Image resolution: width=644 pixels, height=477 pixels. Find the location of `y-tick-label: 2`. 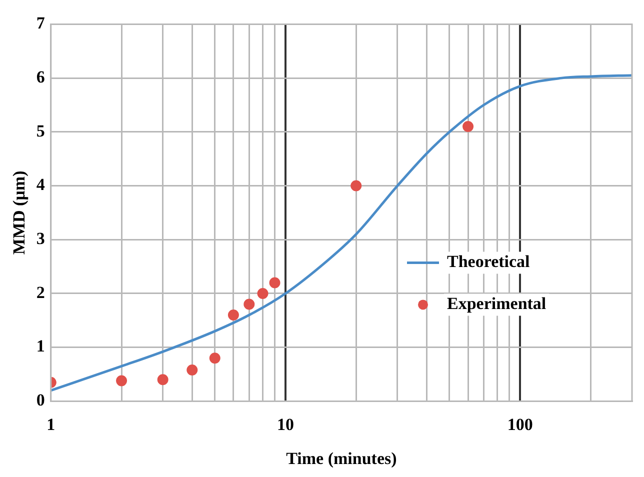

y-tick-label: 2 is located at coordinates (40, 292).